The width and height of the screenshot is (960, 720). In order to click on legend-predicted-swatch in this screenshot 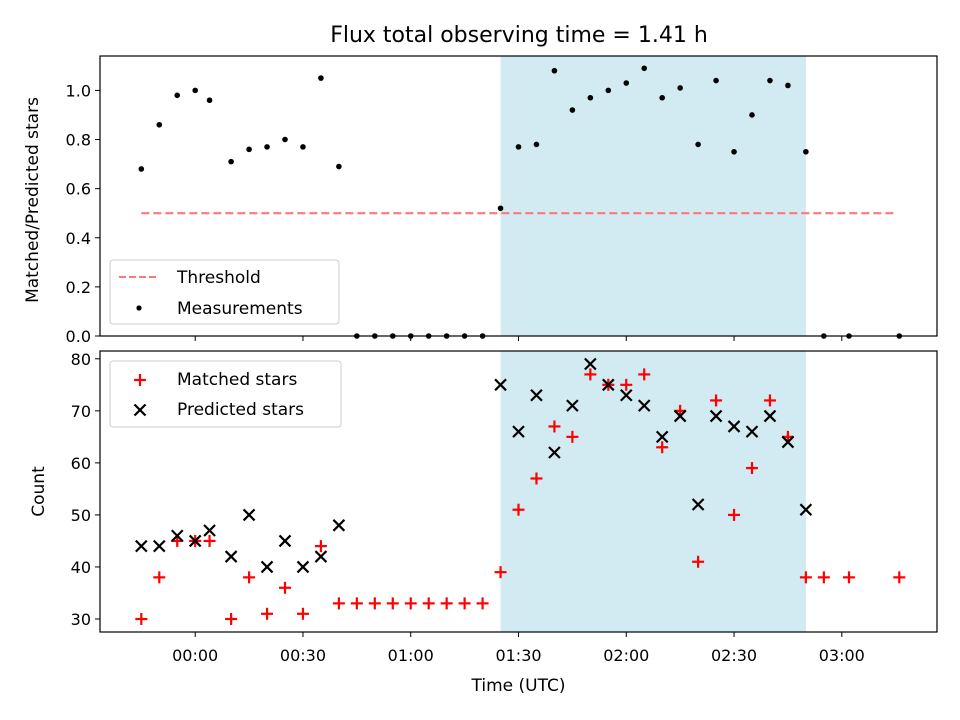, I will do `click(140, 410)`.